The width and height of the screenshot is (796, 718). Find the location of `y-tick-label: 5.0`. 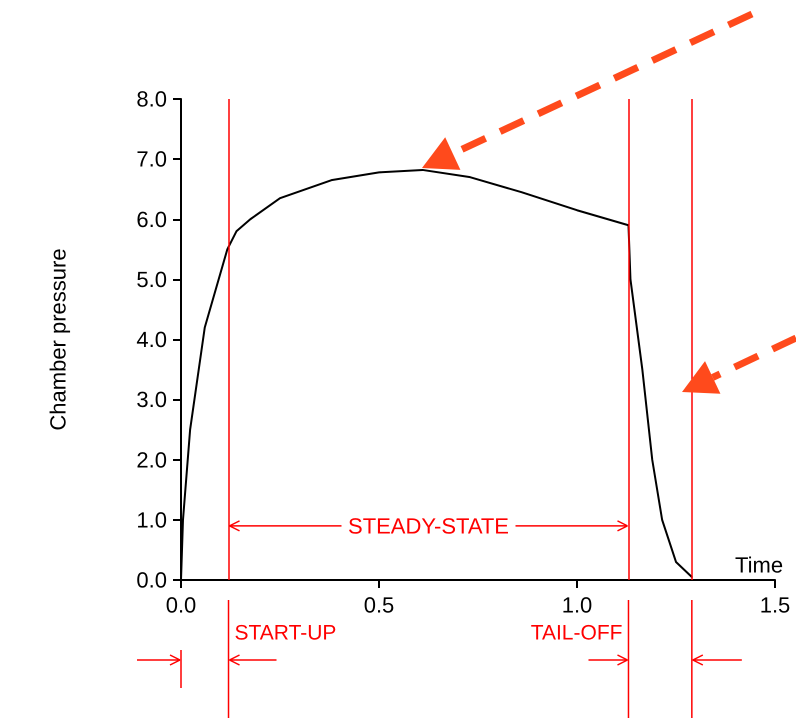

y-tick-label: 5.0 is located at coordinates (151, 279).